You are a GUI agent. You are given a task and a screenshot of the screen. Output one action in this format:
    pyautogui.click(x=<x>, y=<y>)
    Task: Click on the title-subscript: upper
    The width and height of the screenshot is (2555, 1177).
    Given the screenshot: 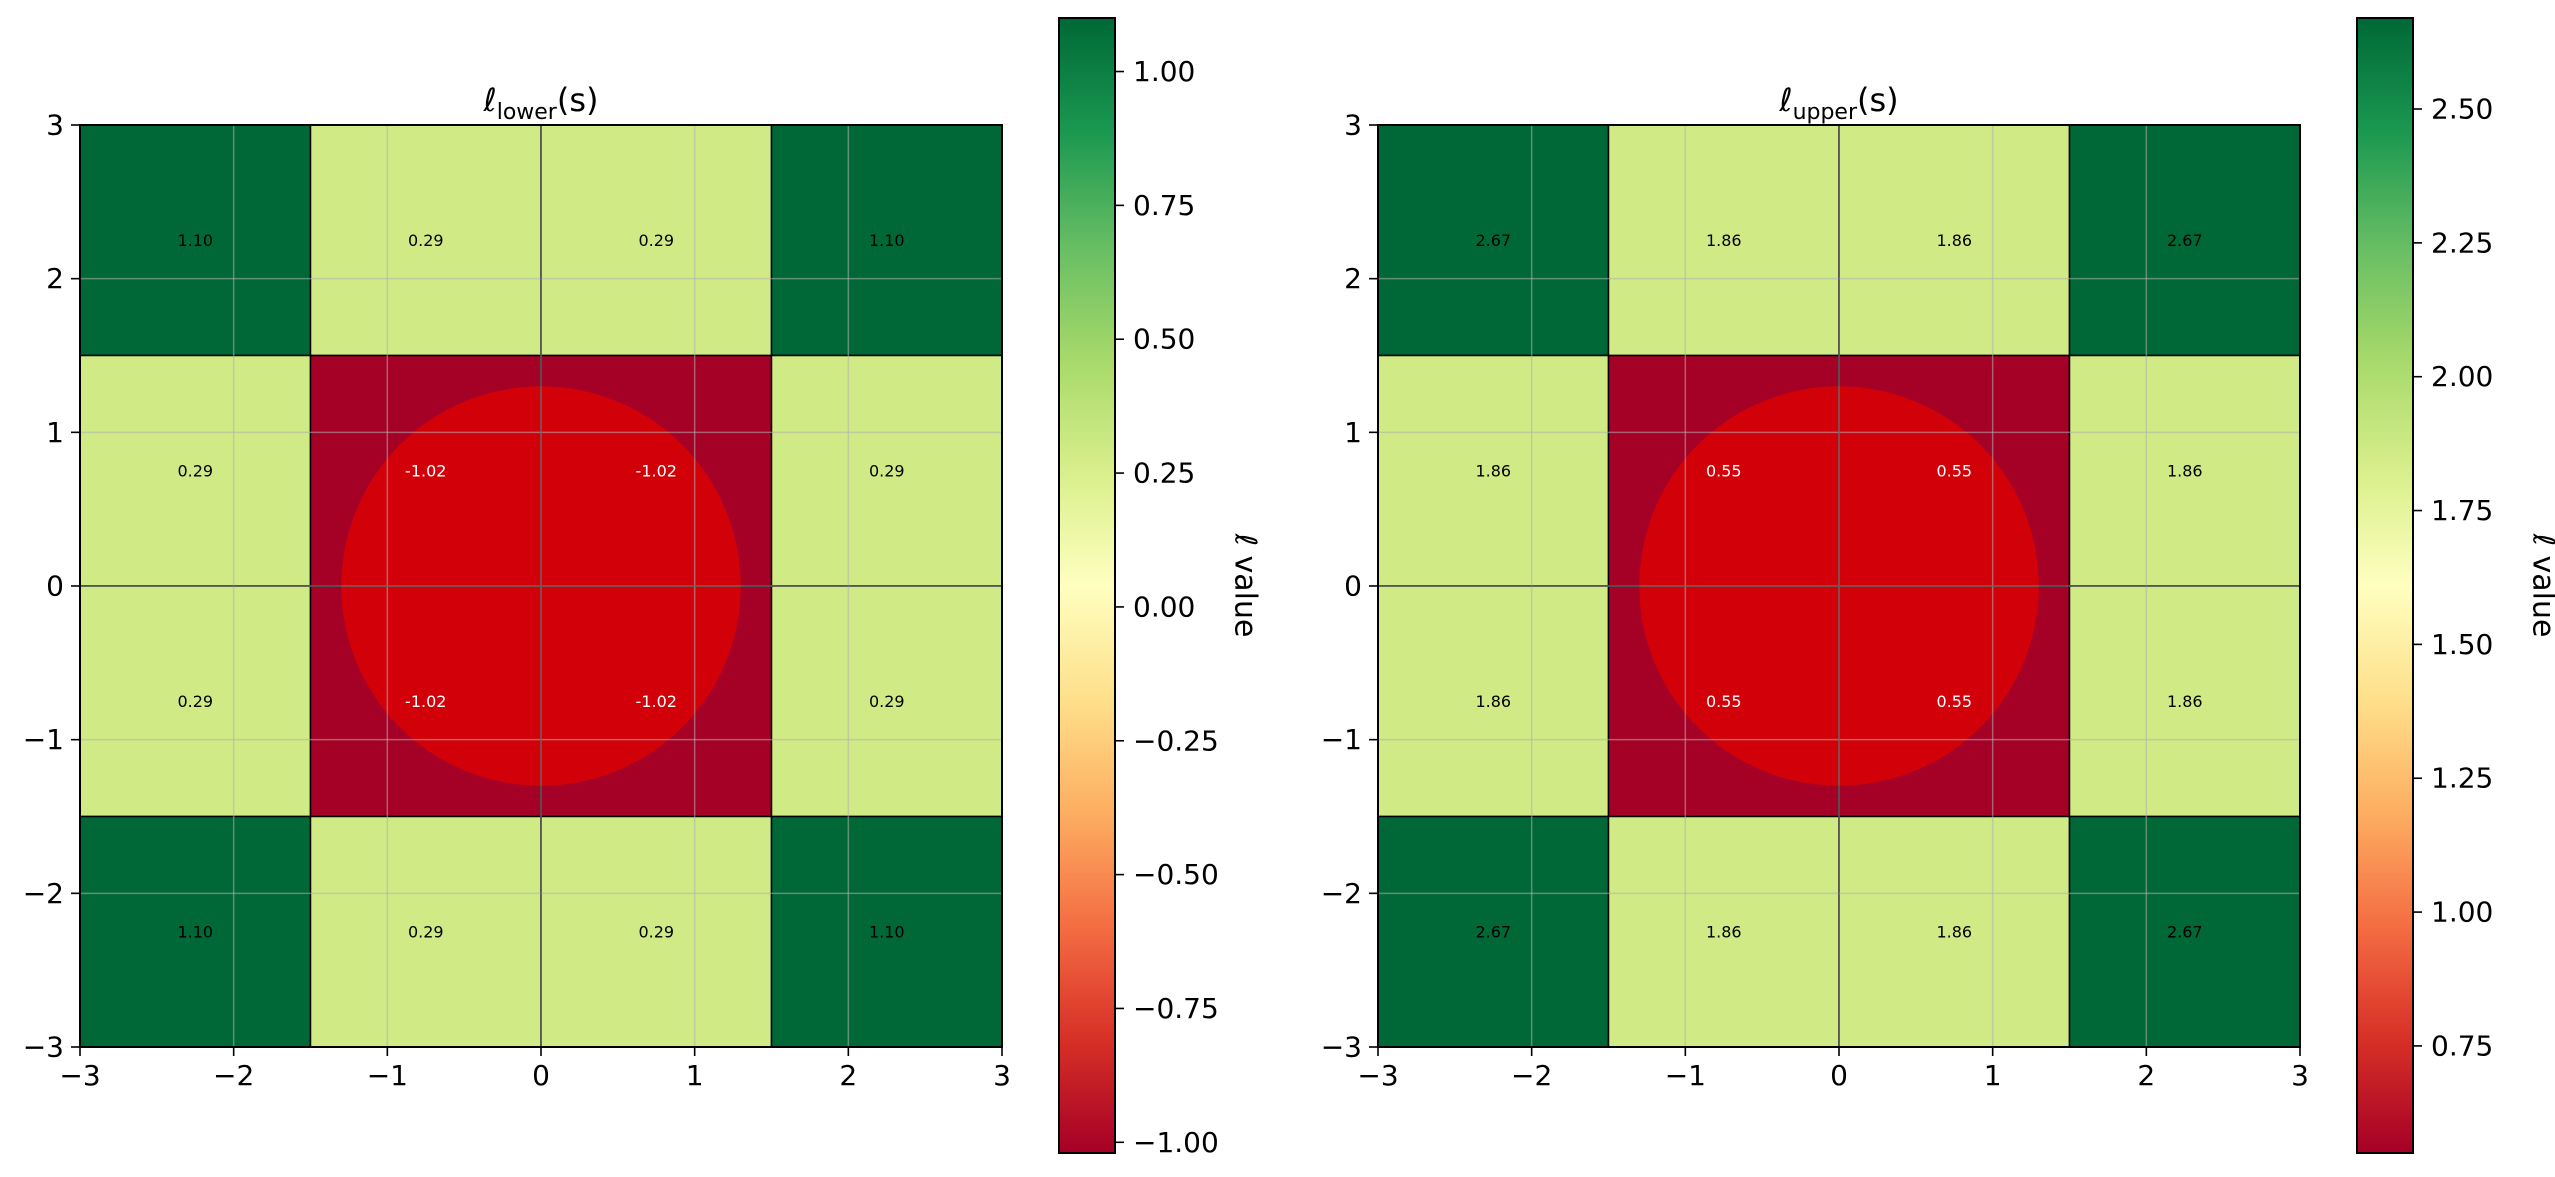 What is the action you would take?
    pyautogui.click(x=1825, y=112)
    